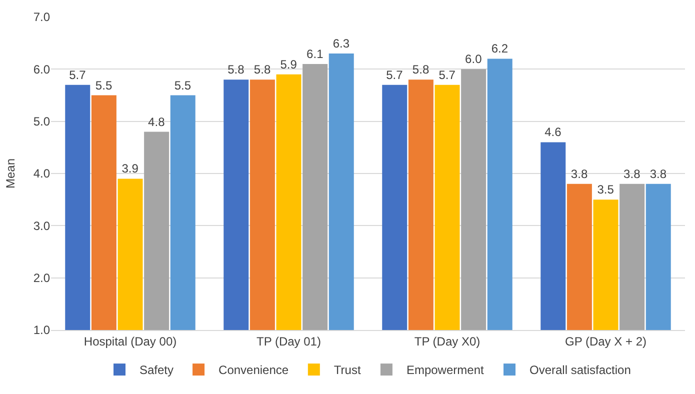  What do you see at coordinates (288, 341) in the screenshot?
I see `x-tick-label: TP (Day 01)` at bounding box center [288, 341].